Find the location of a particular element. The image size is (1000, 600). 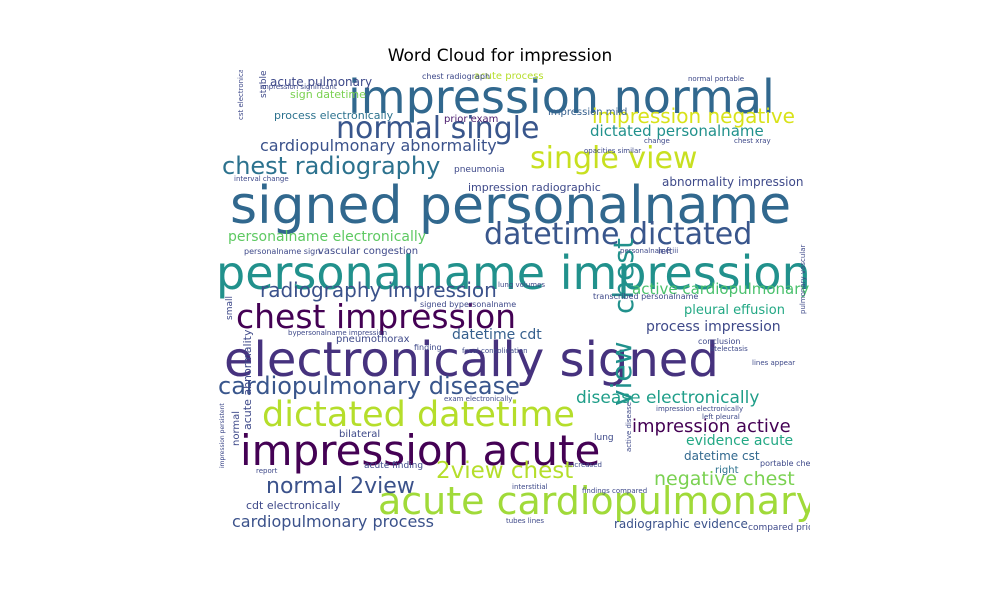

cloud-word: chest radiograph is located at coordinates (456, 76).